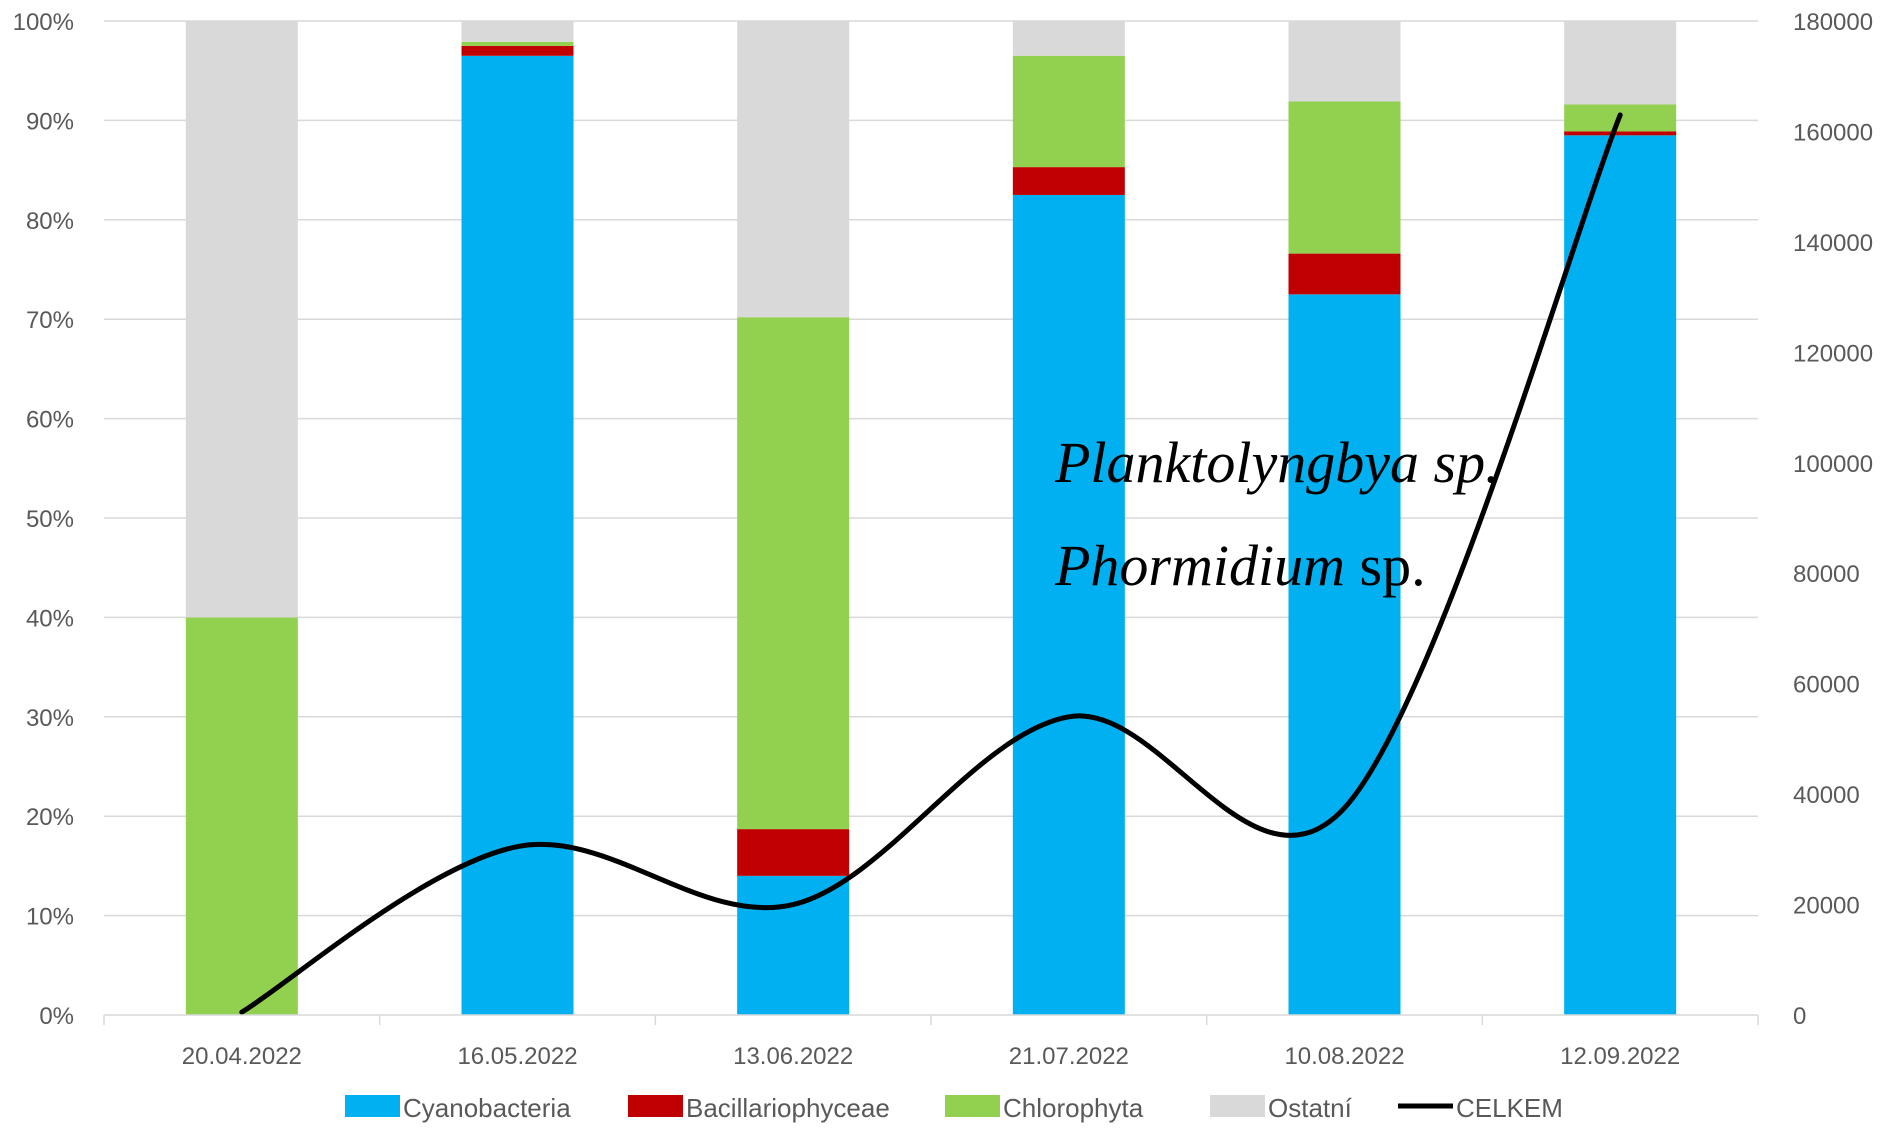 Image resolution: width=1893 pixels, height=1133 pixels. Describe the element at coordinates (1833, 464) in the screenshot. I see `y-right-tick-label: 100000` at that location.